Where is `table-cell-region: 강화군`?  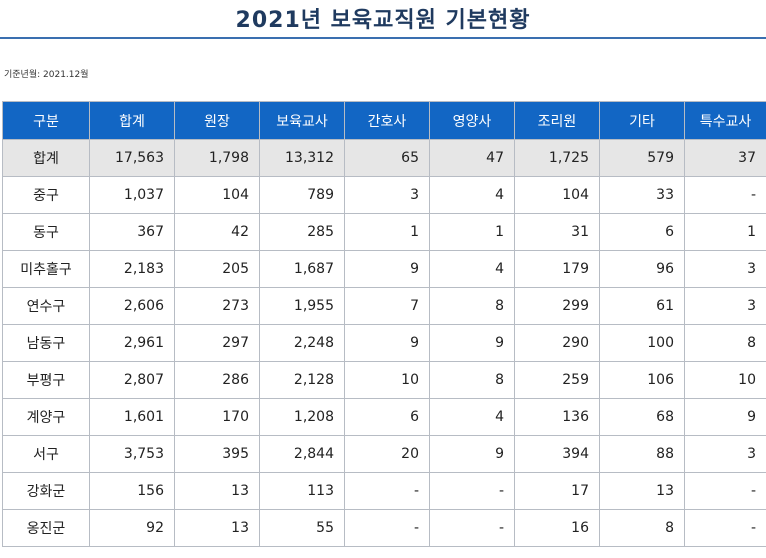 table-cell-region: 강화군 is located at coordinates (46, 491).